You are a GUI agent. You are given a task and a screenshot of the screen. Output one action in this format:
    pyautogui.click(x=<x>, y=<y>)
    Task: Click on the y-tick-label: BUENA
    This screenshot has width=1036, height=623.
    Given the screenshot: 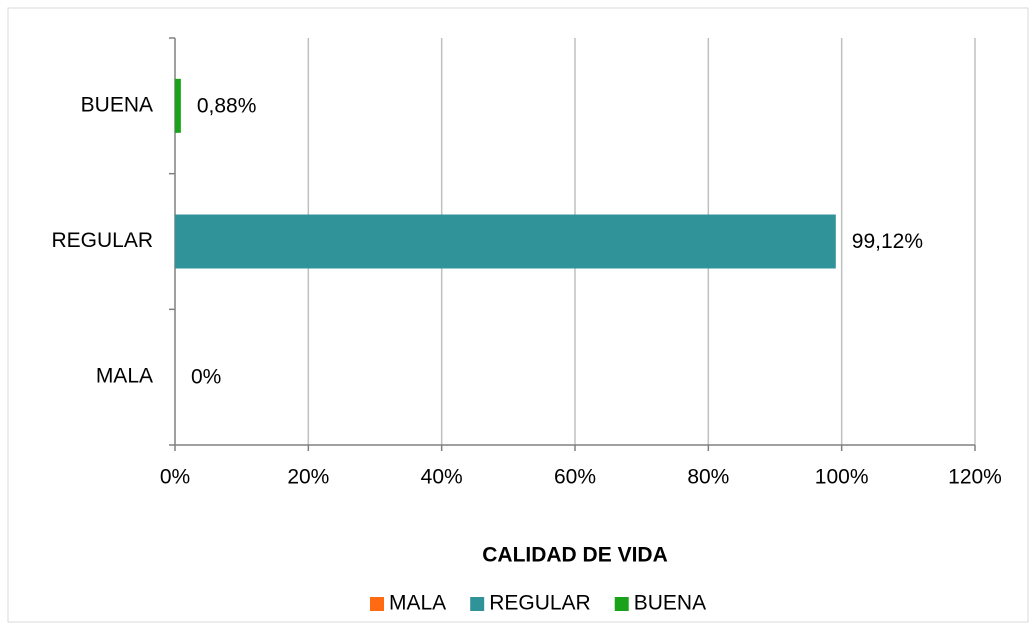 What is the action you would take?
    pyautogui.click(x=117, y=104)
    